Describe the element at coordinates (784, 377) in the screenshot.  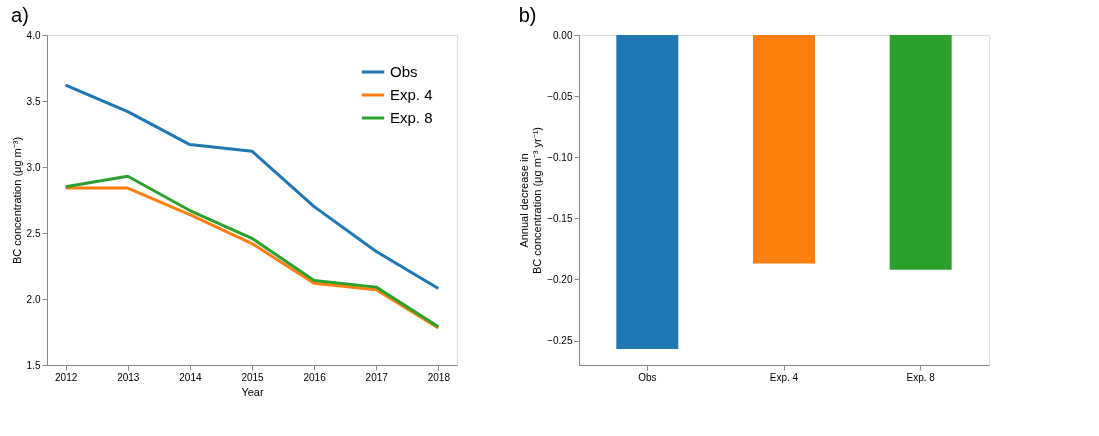
I see `x-tick-label: Exp. 4` at that location.